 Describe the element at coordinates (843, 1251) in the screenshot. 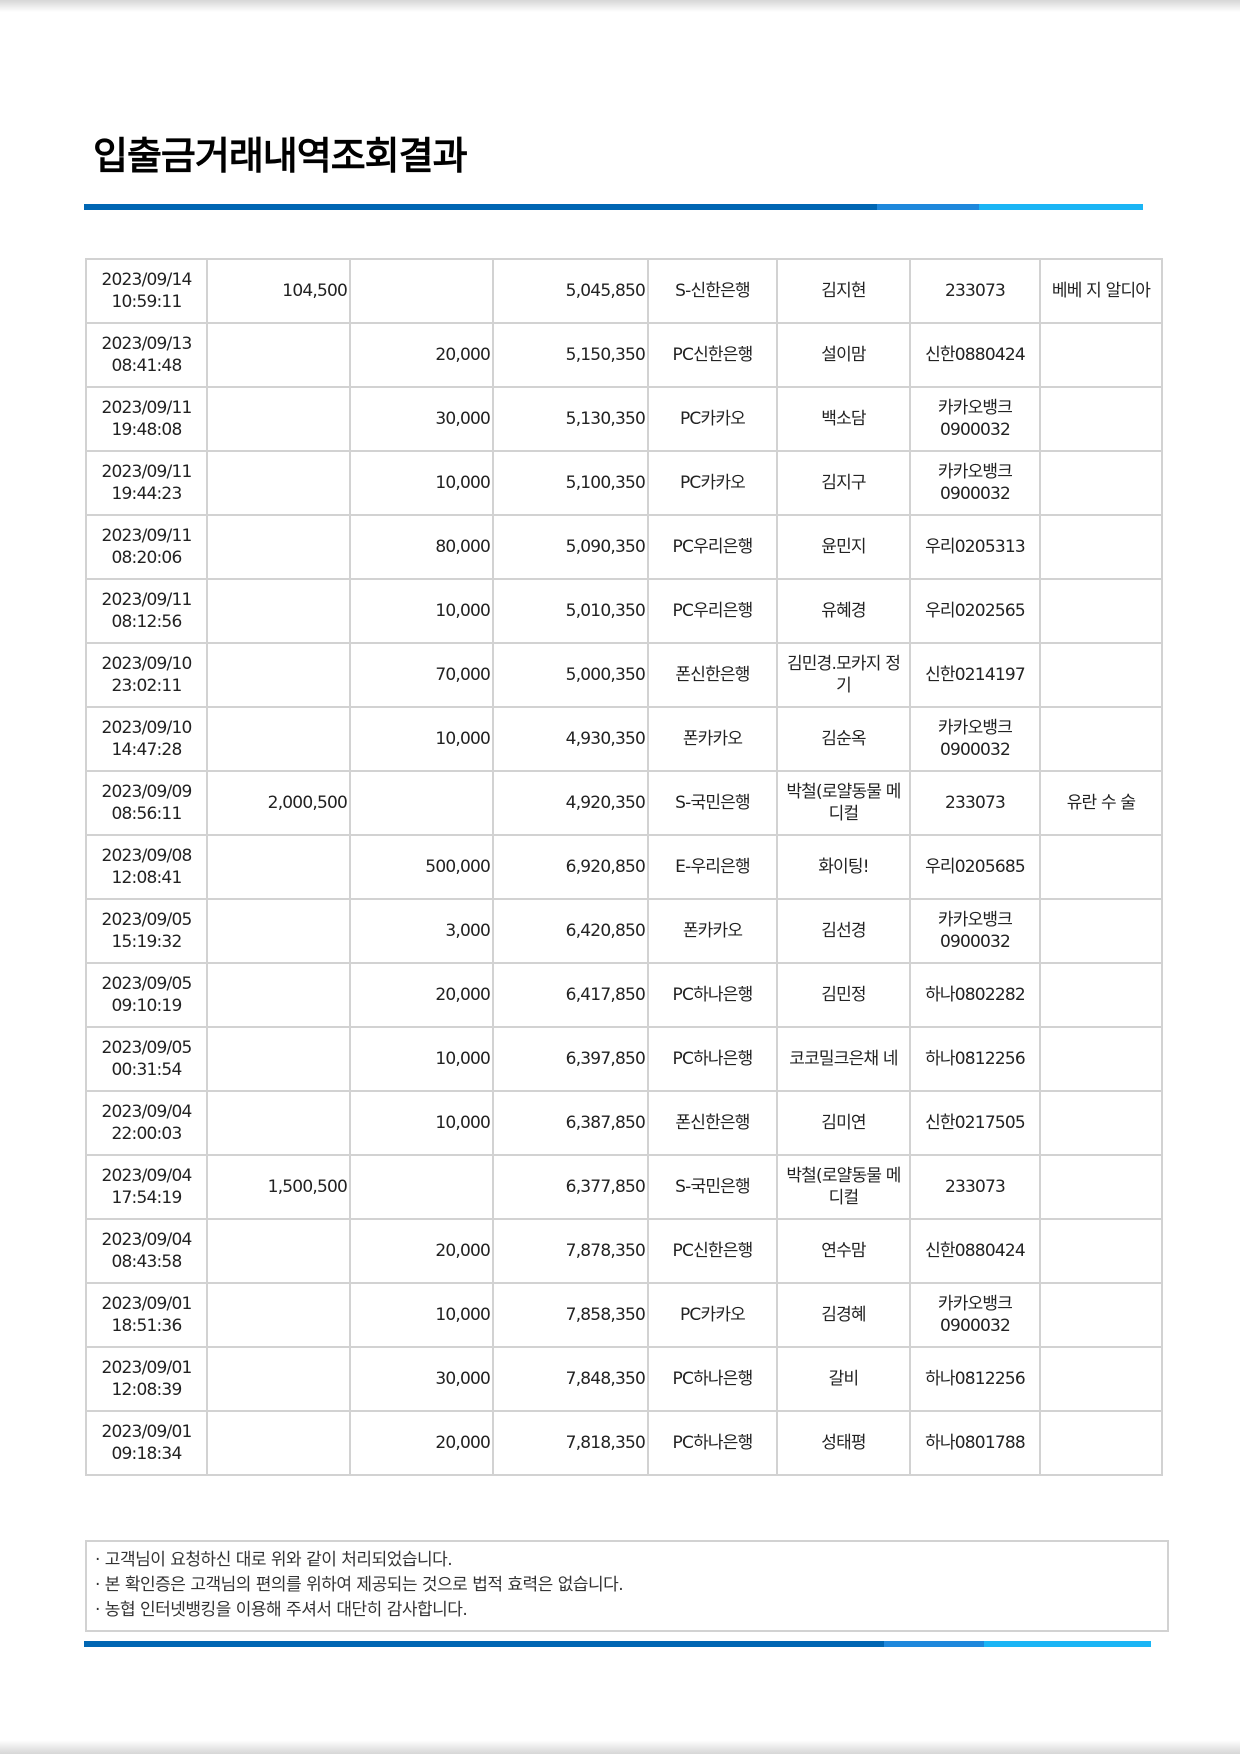

I see `counterparty-cell: 연수맘` at that location.